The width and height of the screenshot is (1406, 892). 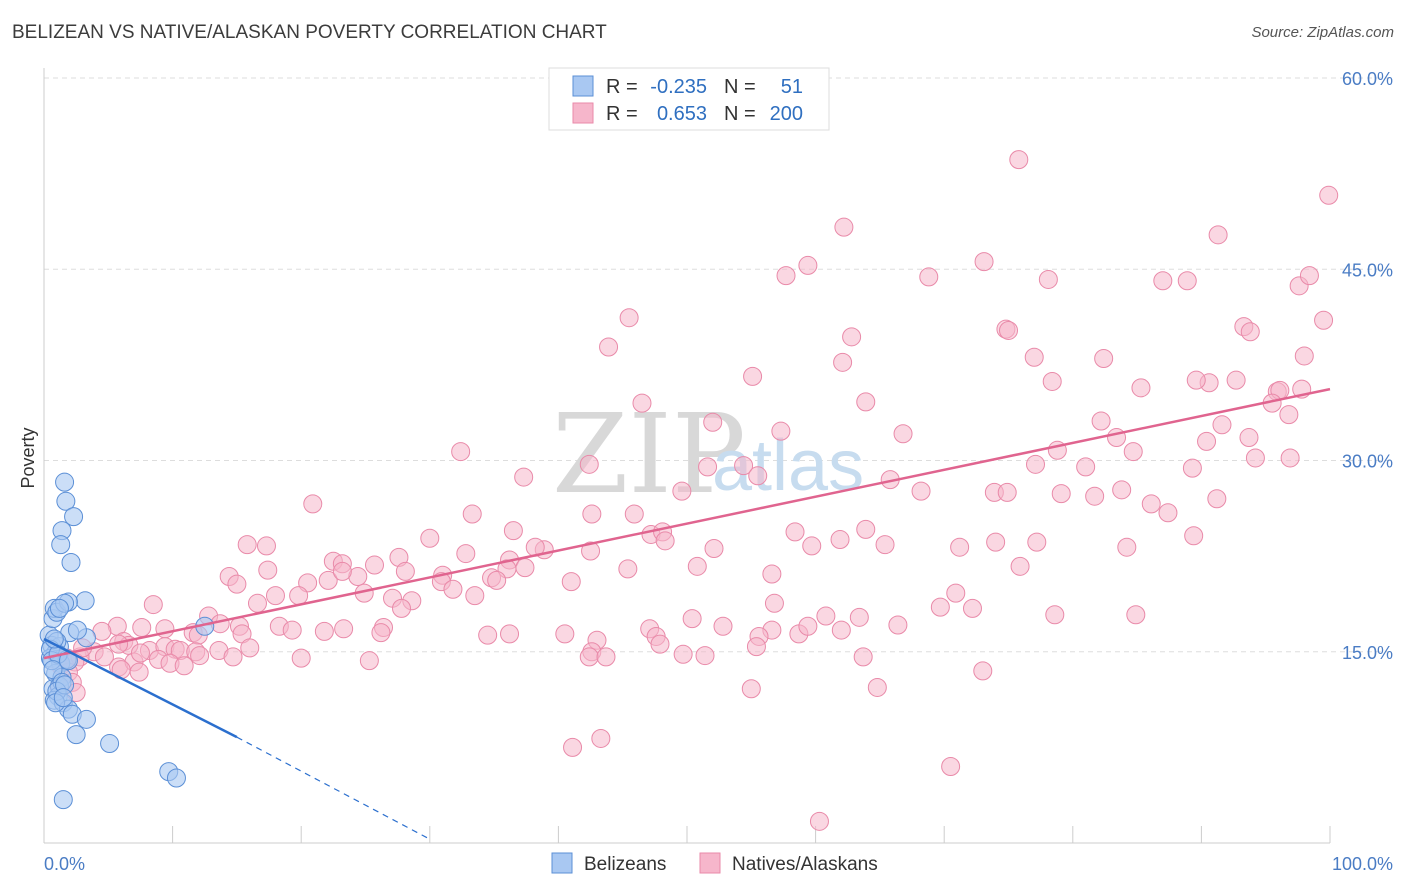 I want to click on legend-n-label-2: N =, so click(x=740, y=114).